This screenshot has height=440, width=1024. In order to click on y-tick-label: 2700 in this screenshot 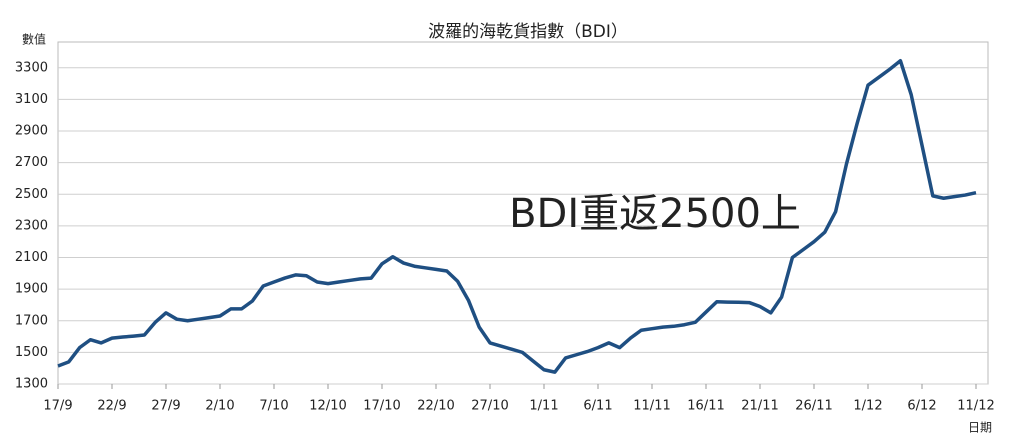, I will do `click(31, 162)`.